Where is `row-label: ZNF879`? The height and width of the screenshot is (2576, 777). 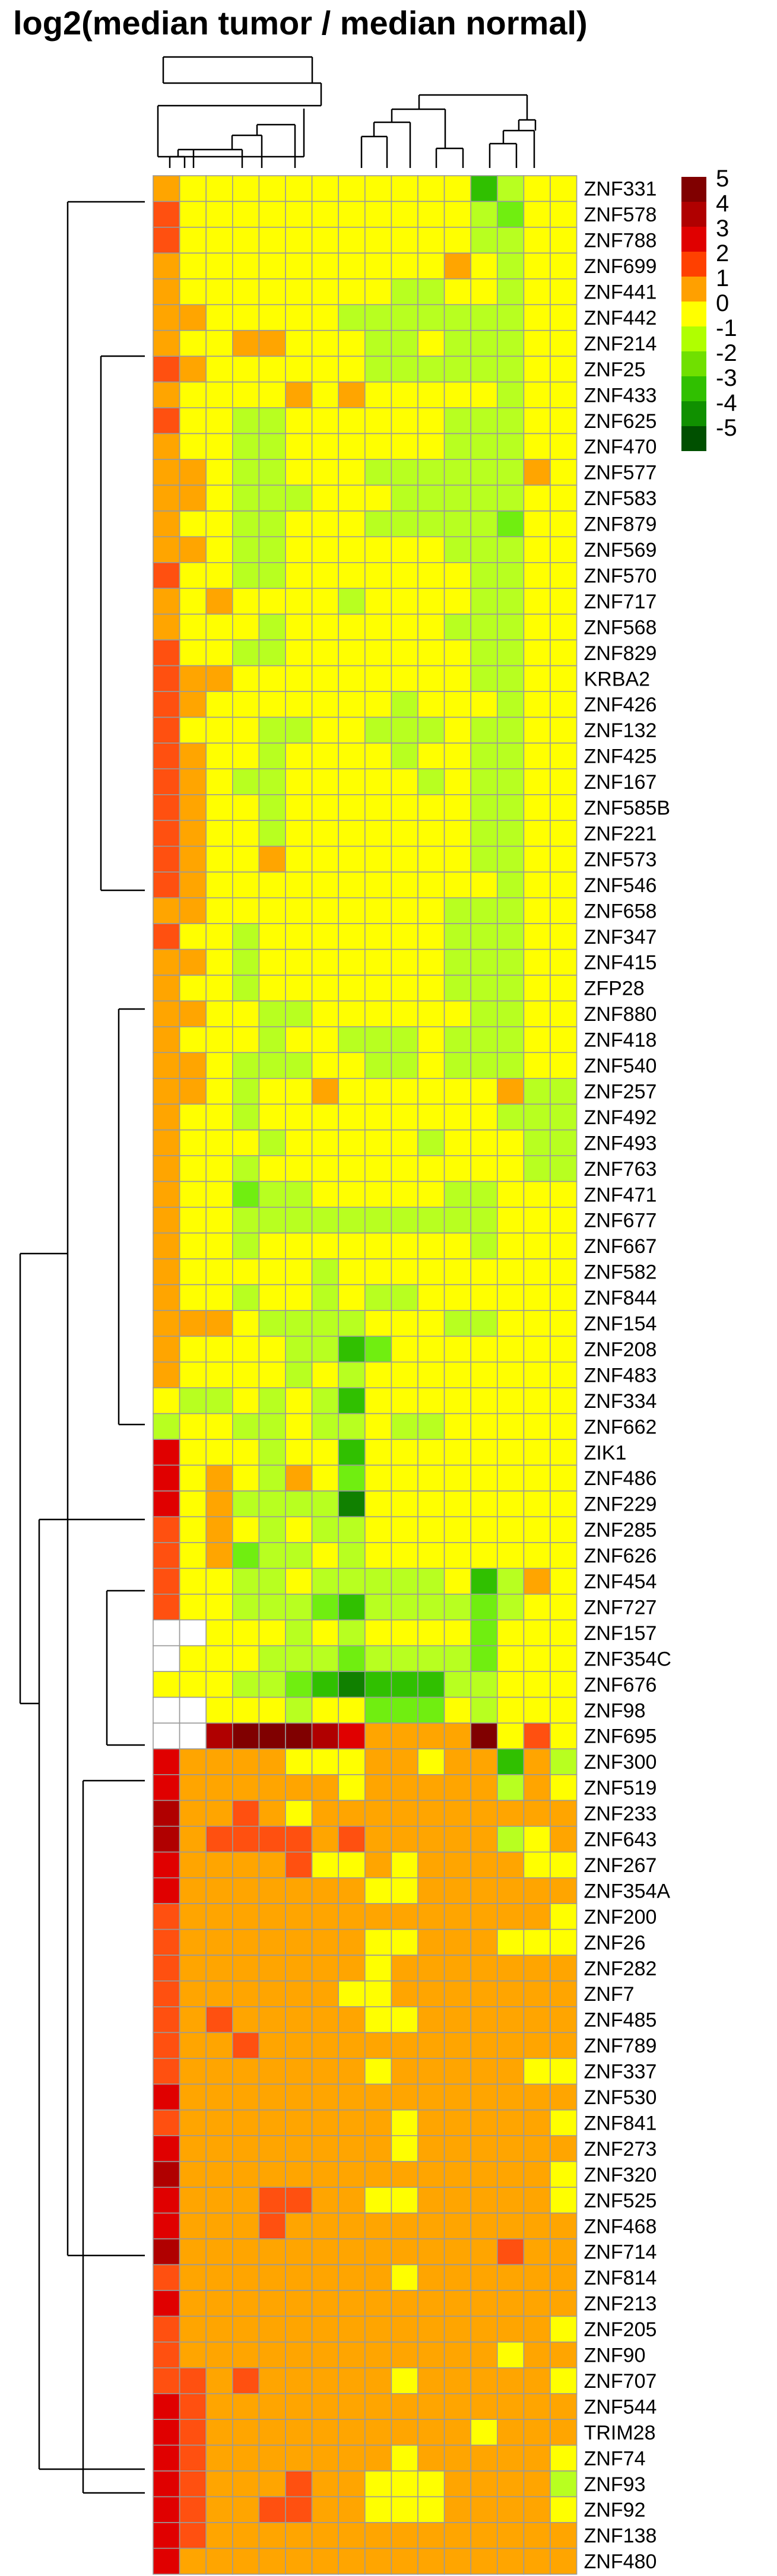
row-label: ZNF879 is located at coordinates (620, 524).